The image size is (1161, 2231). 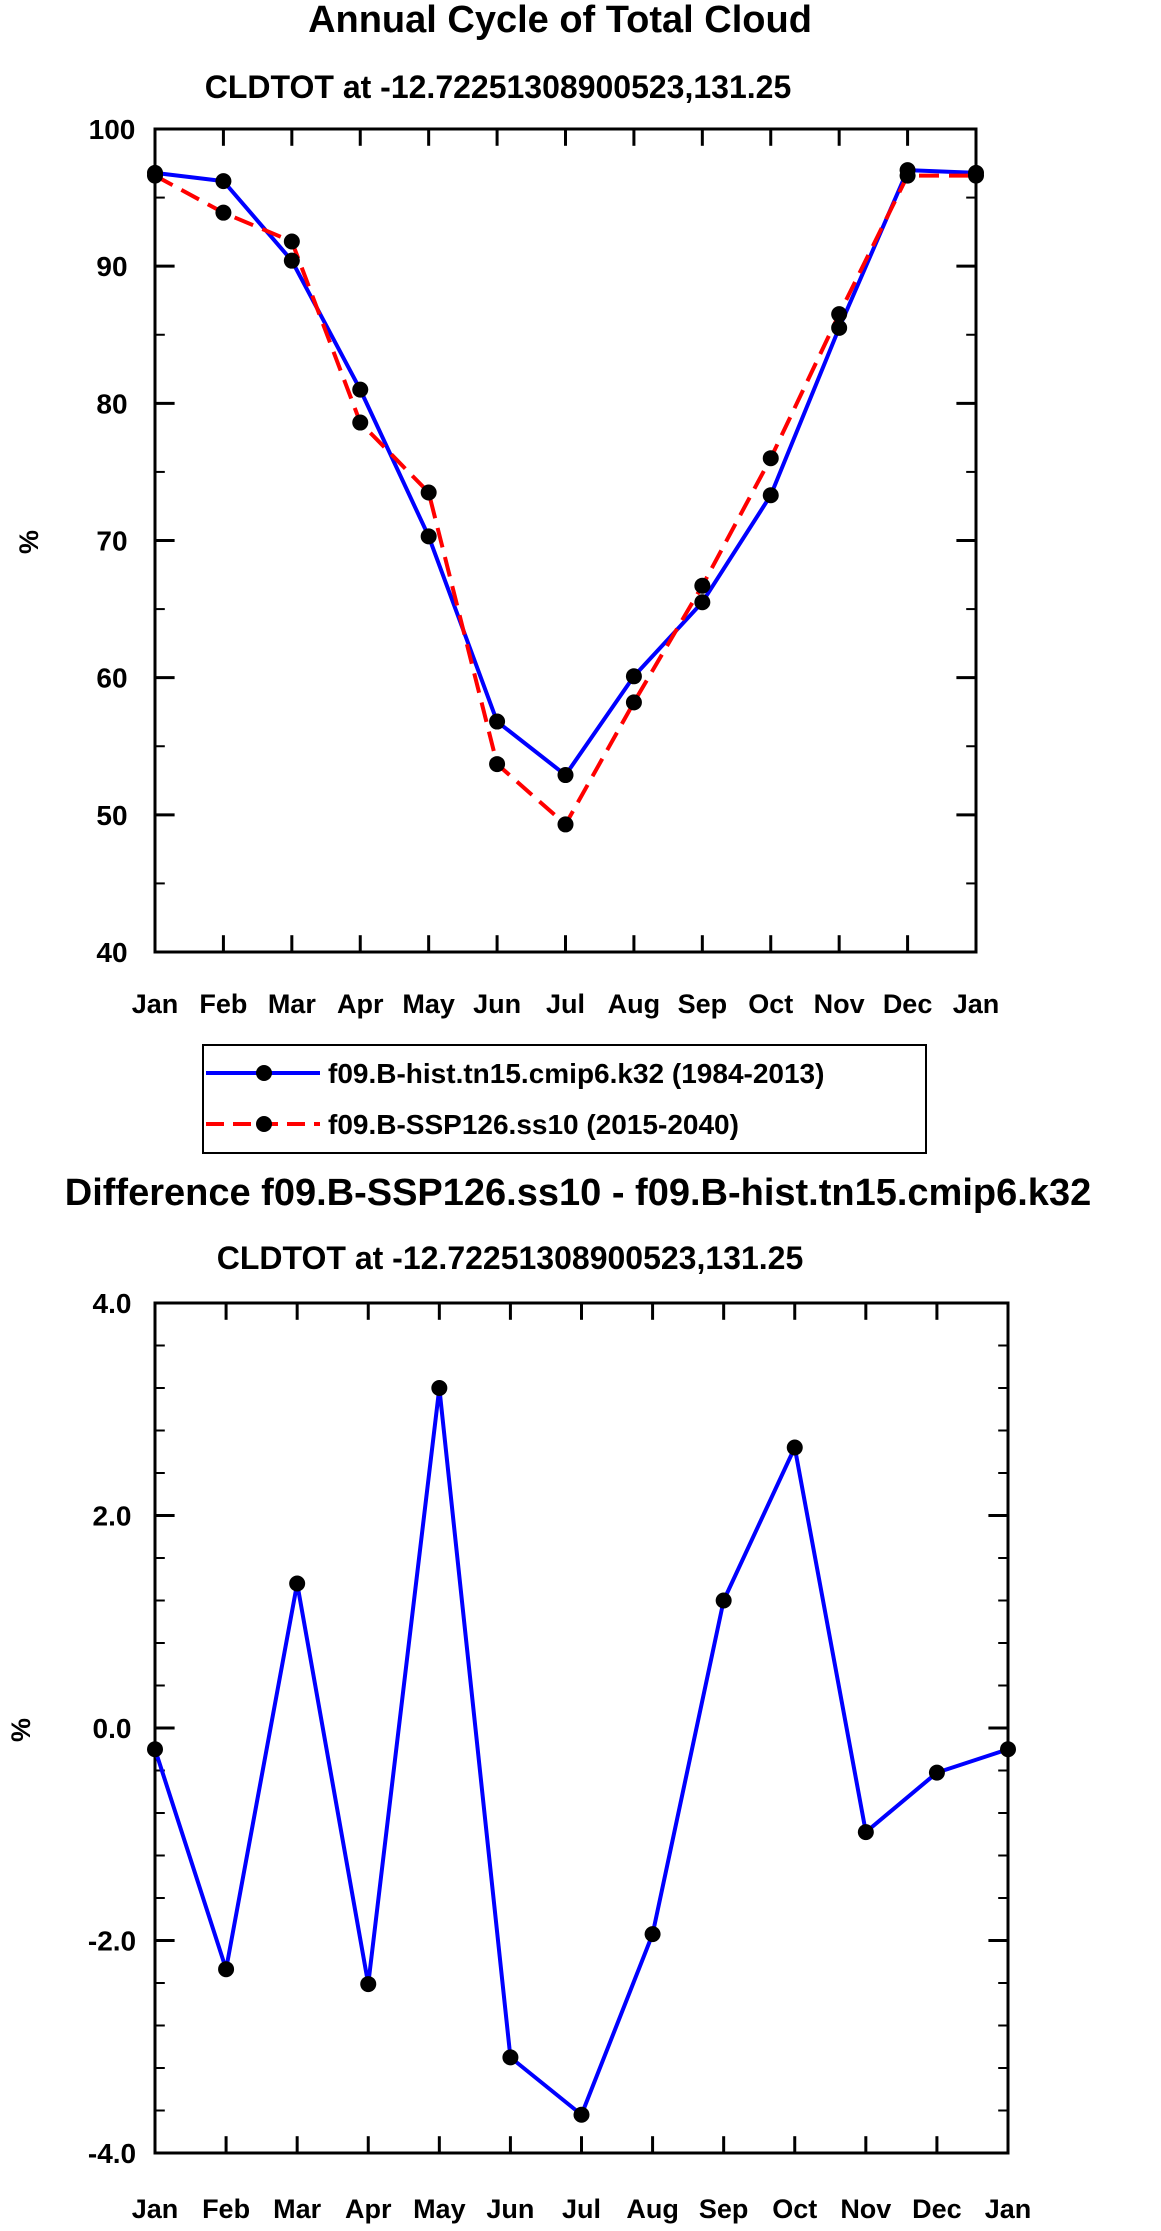 What do you see at coordinates (111, 266) in the screenshot?
I see `y-tick-label: 90` at bounding box center [111, 266].